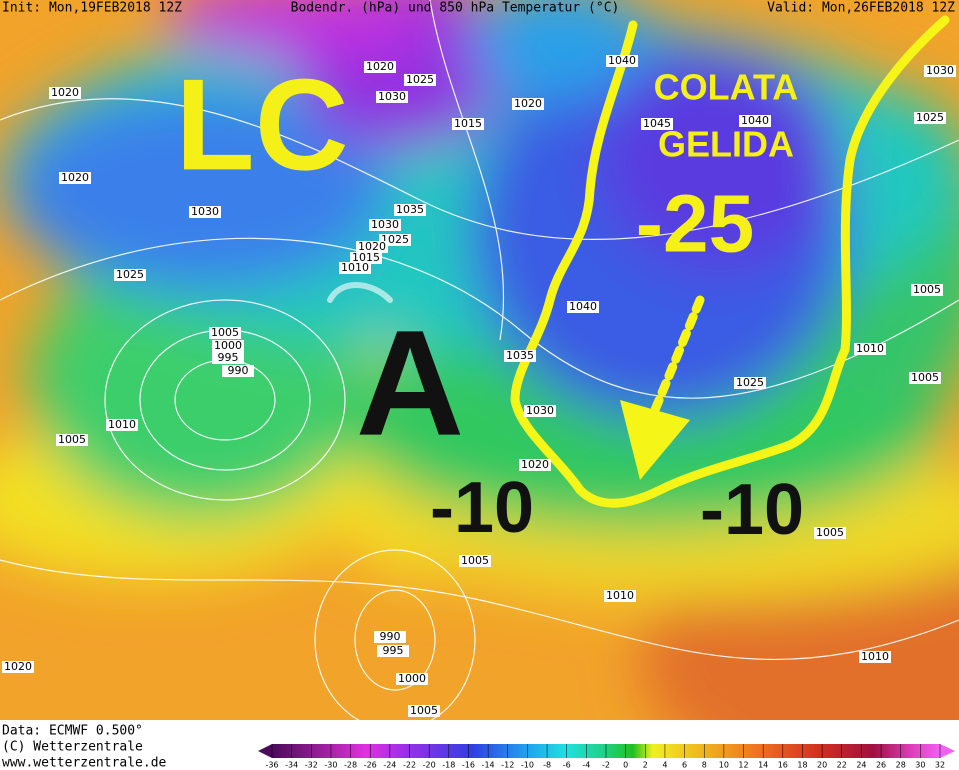 This screenshot has width=959, height=770. What do you see at coordinates (901, 765) in the screenshot?
I see `colorbar-tick-label: 28` at bounding box center [901, 765].